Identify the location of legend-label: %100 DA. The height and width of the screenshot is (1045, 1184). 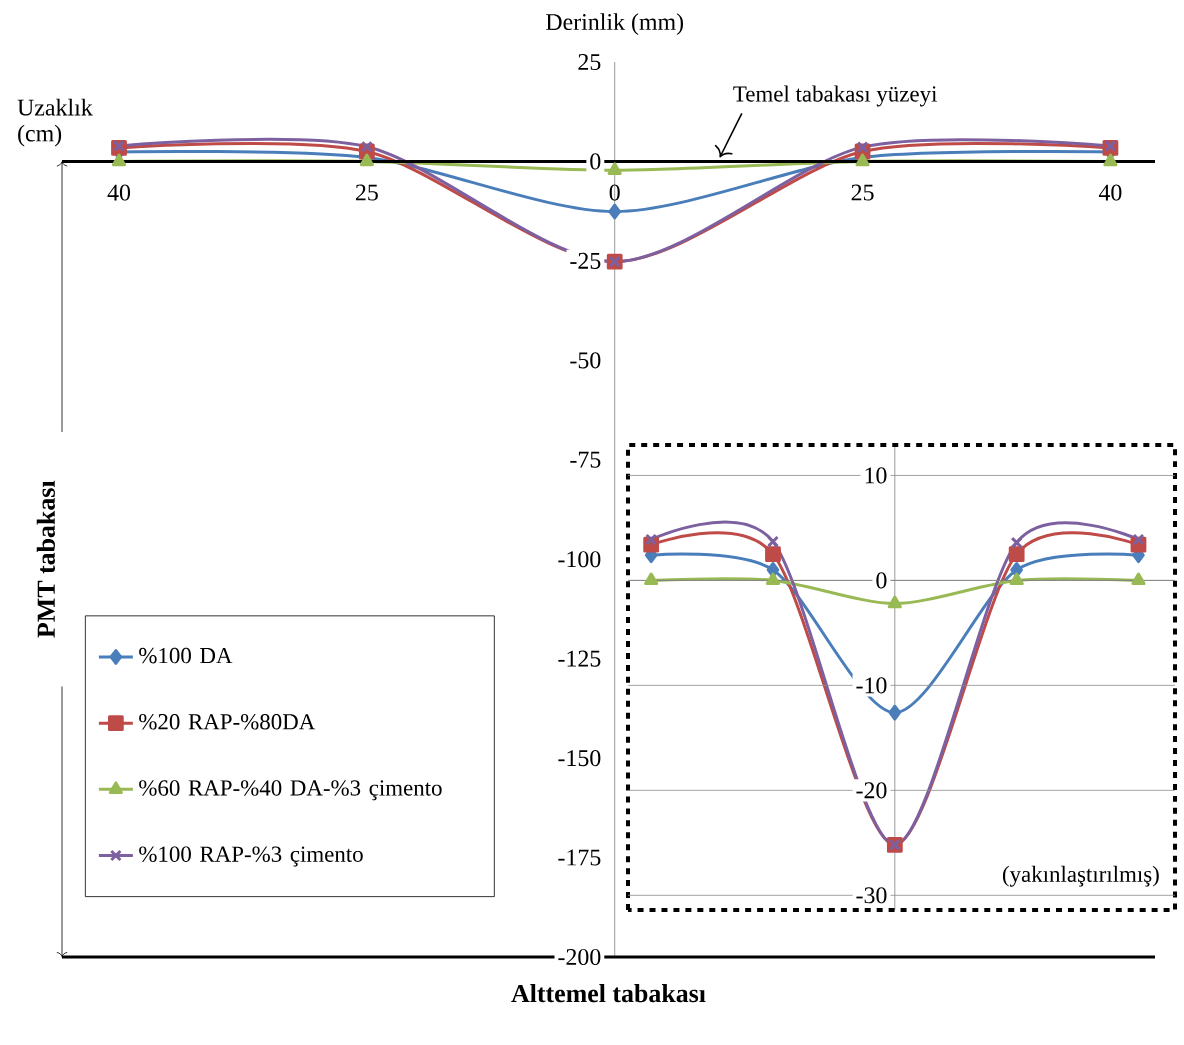
(186, 655).